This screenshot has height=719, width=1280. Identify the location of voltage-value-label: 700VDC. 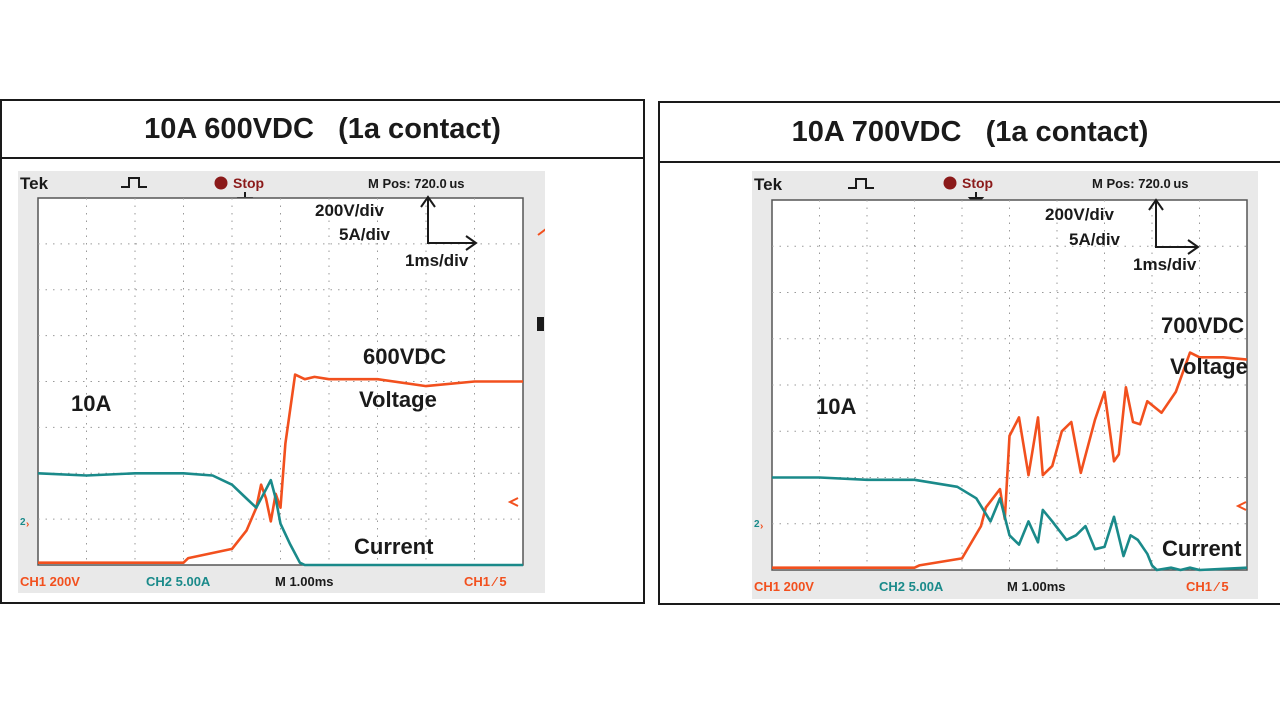
(1202, 325).